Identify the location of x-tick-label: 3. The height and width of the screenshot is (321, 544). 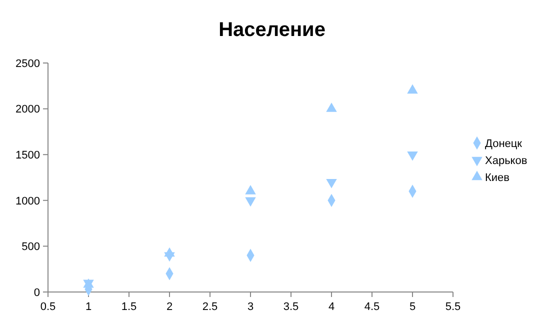
(250, 307).